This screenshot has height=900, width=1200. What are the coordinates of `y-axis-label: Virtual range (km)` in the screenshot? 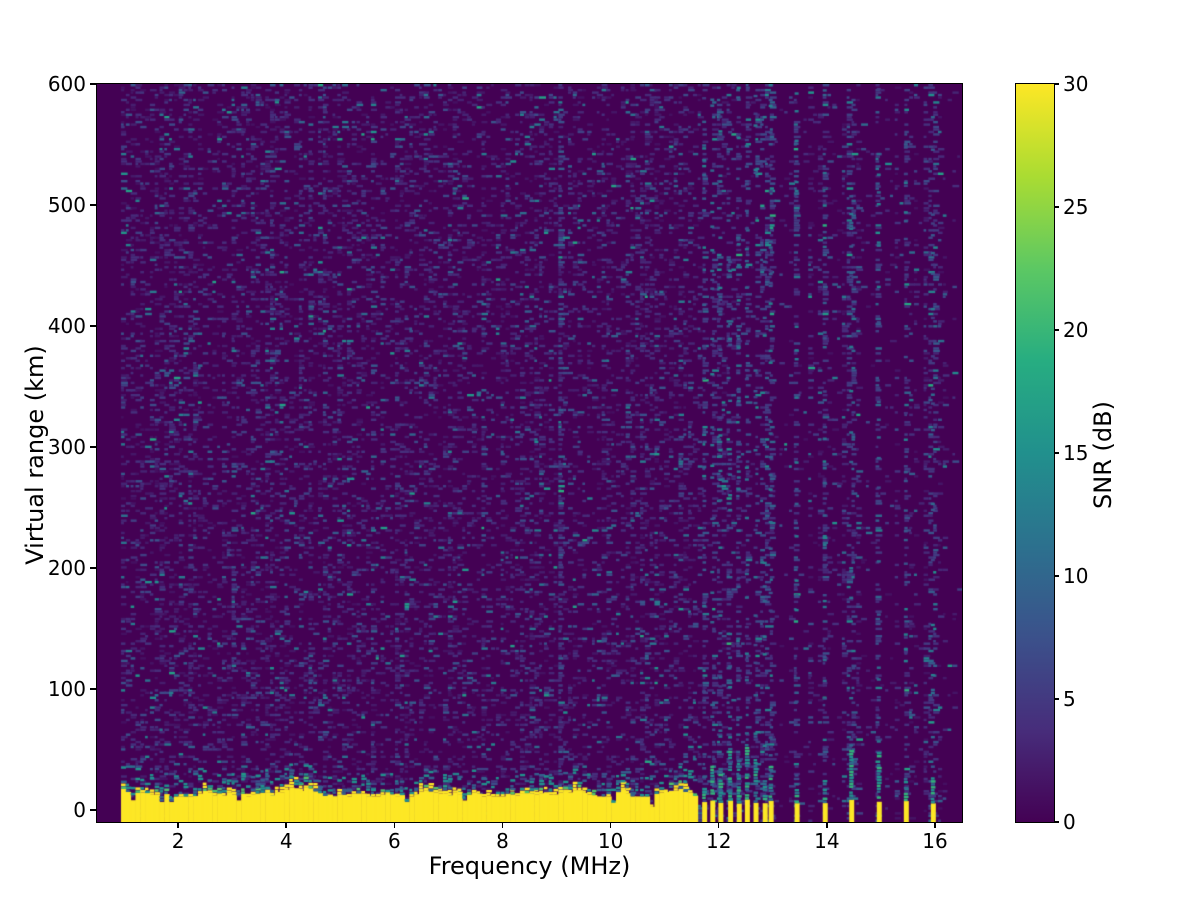 It's located at (35, 455).